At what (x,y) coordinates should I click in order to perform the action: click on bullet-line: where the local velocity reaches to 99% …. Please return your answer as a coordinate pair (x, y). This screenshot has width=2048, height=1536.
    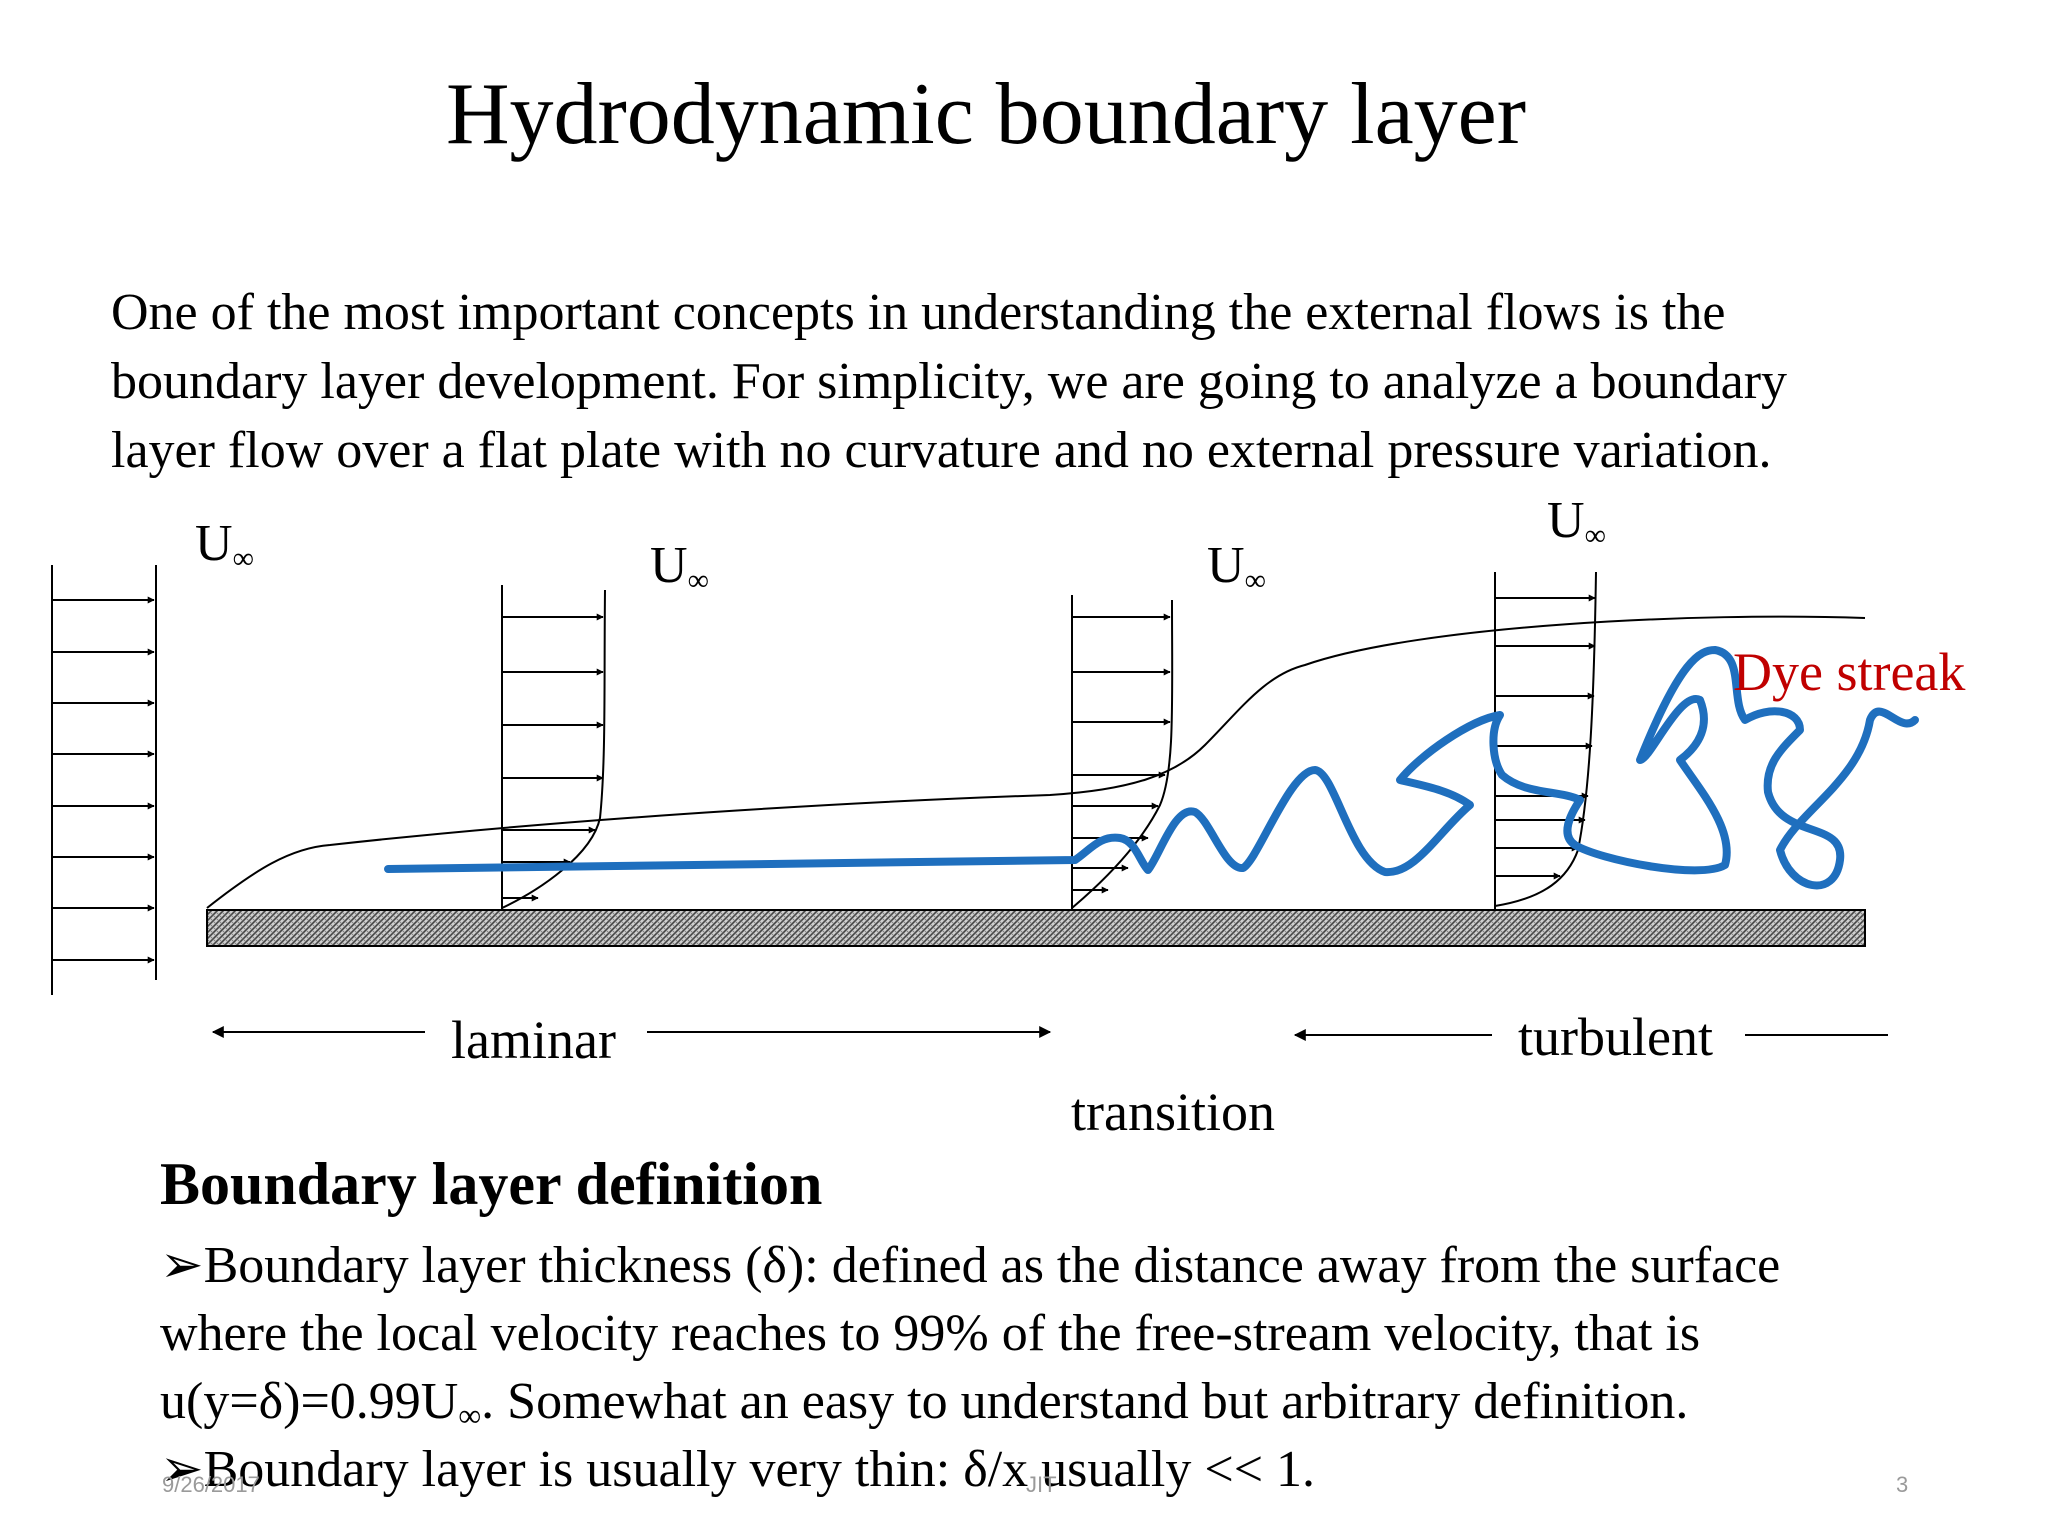
    Looking at the image, I should click on (930, 1333).